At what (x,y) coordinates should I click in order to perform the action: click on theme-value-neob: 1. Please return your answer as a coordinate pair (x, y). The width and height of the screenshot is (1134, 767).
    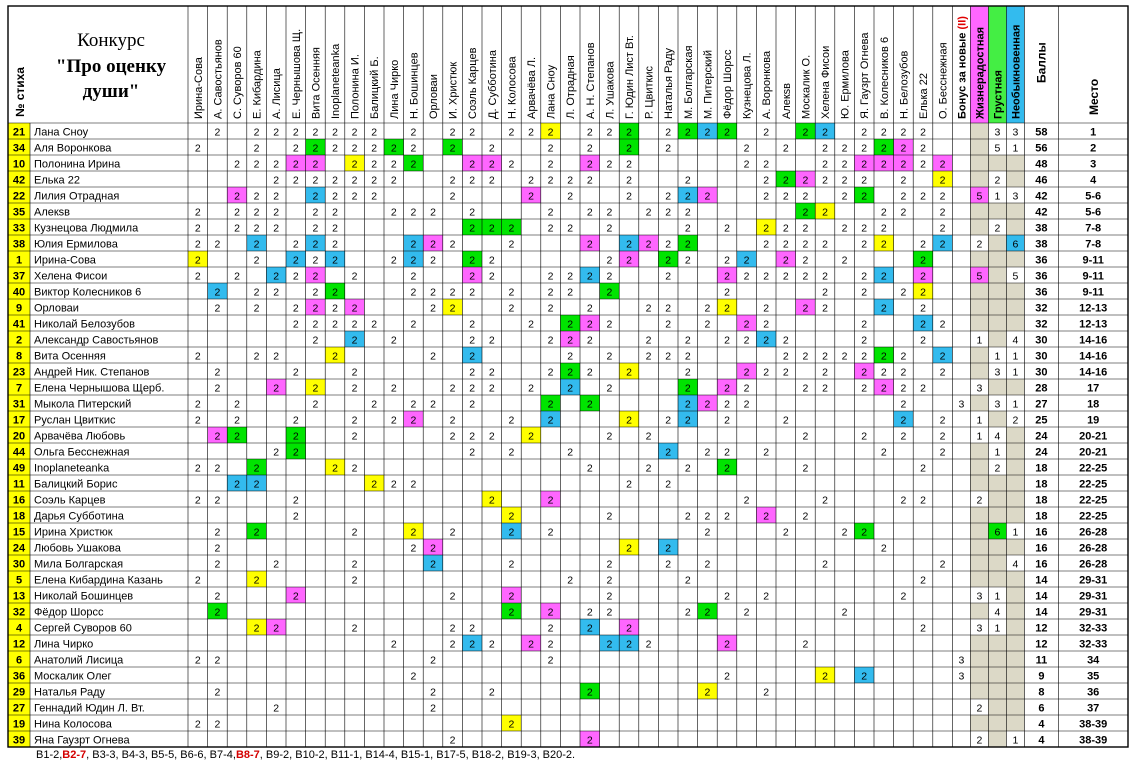
    Looking at the image, I should click on (1015, 741).